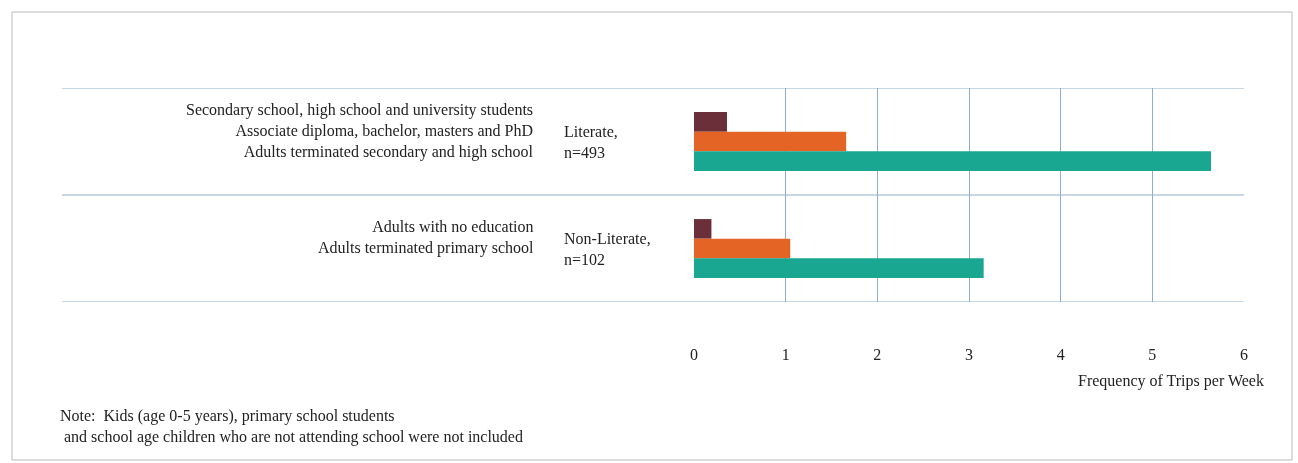 The height and width of the screenshot is (463, 1298). I want to click on x-tick-label: 1, so click(785, 355).